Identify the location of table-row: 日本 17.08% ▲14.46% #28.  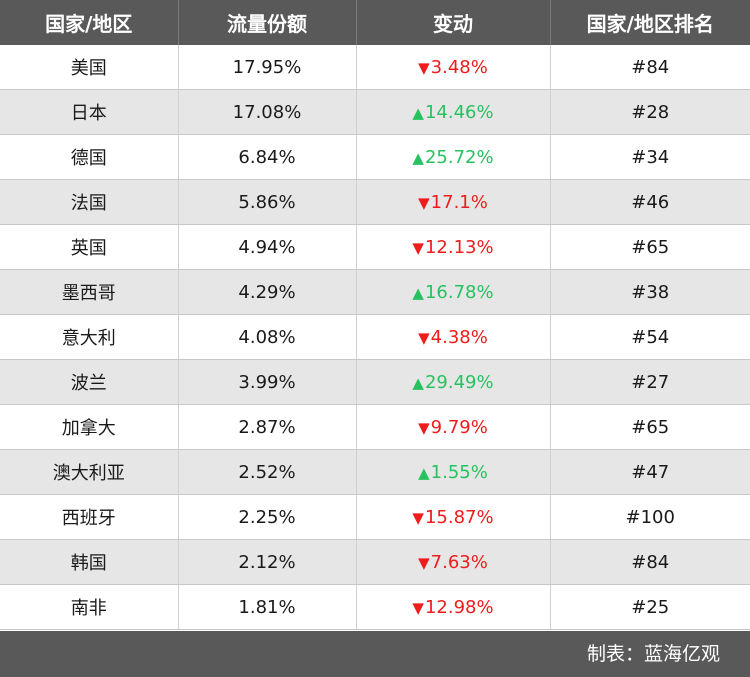
(375, 112).